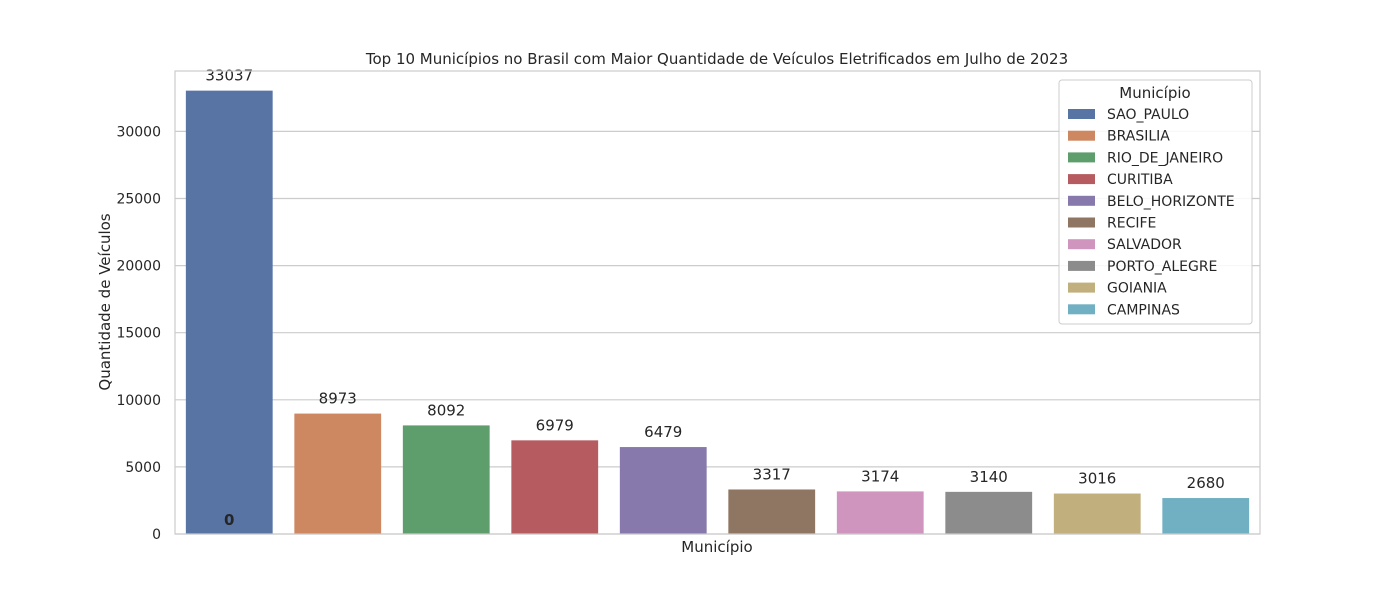  What do you see at coordinates (555, 425) in the screenshot?
I see `bar-value-label: 6979` at bounding box center [555, 425].